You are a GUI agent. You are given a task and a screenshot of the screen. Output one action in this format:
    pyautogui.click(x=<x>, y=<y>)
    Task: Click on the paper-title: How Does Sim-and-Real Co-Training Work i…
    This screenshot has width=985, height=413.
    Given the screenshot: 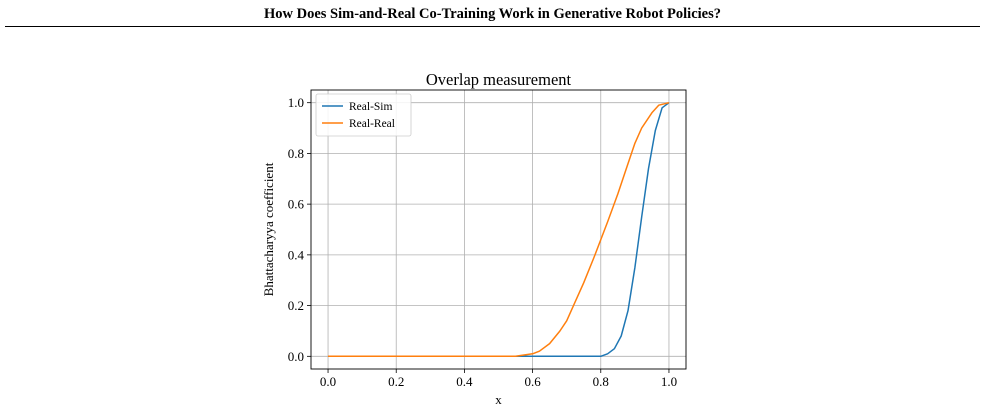 What is the action you would take?
    pyautogui.click(x=492, y=14)
    